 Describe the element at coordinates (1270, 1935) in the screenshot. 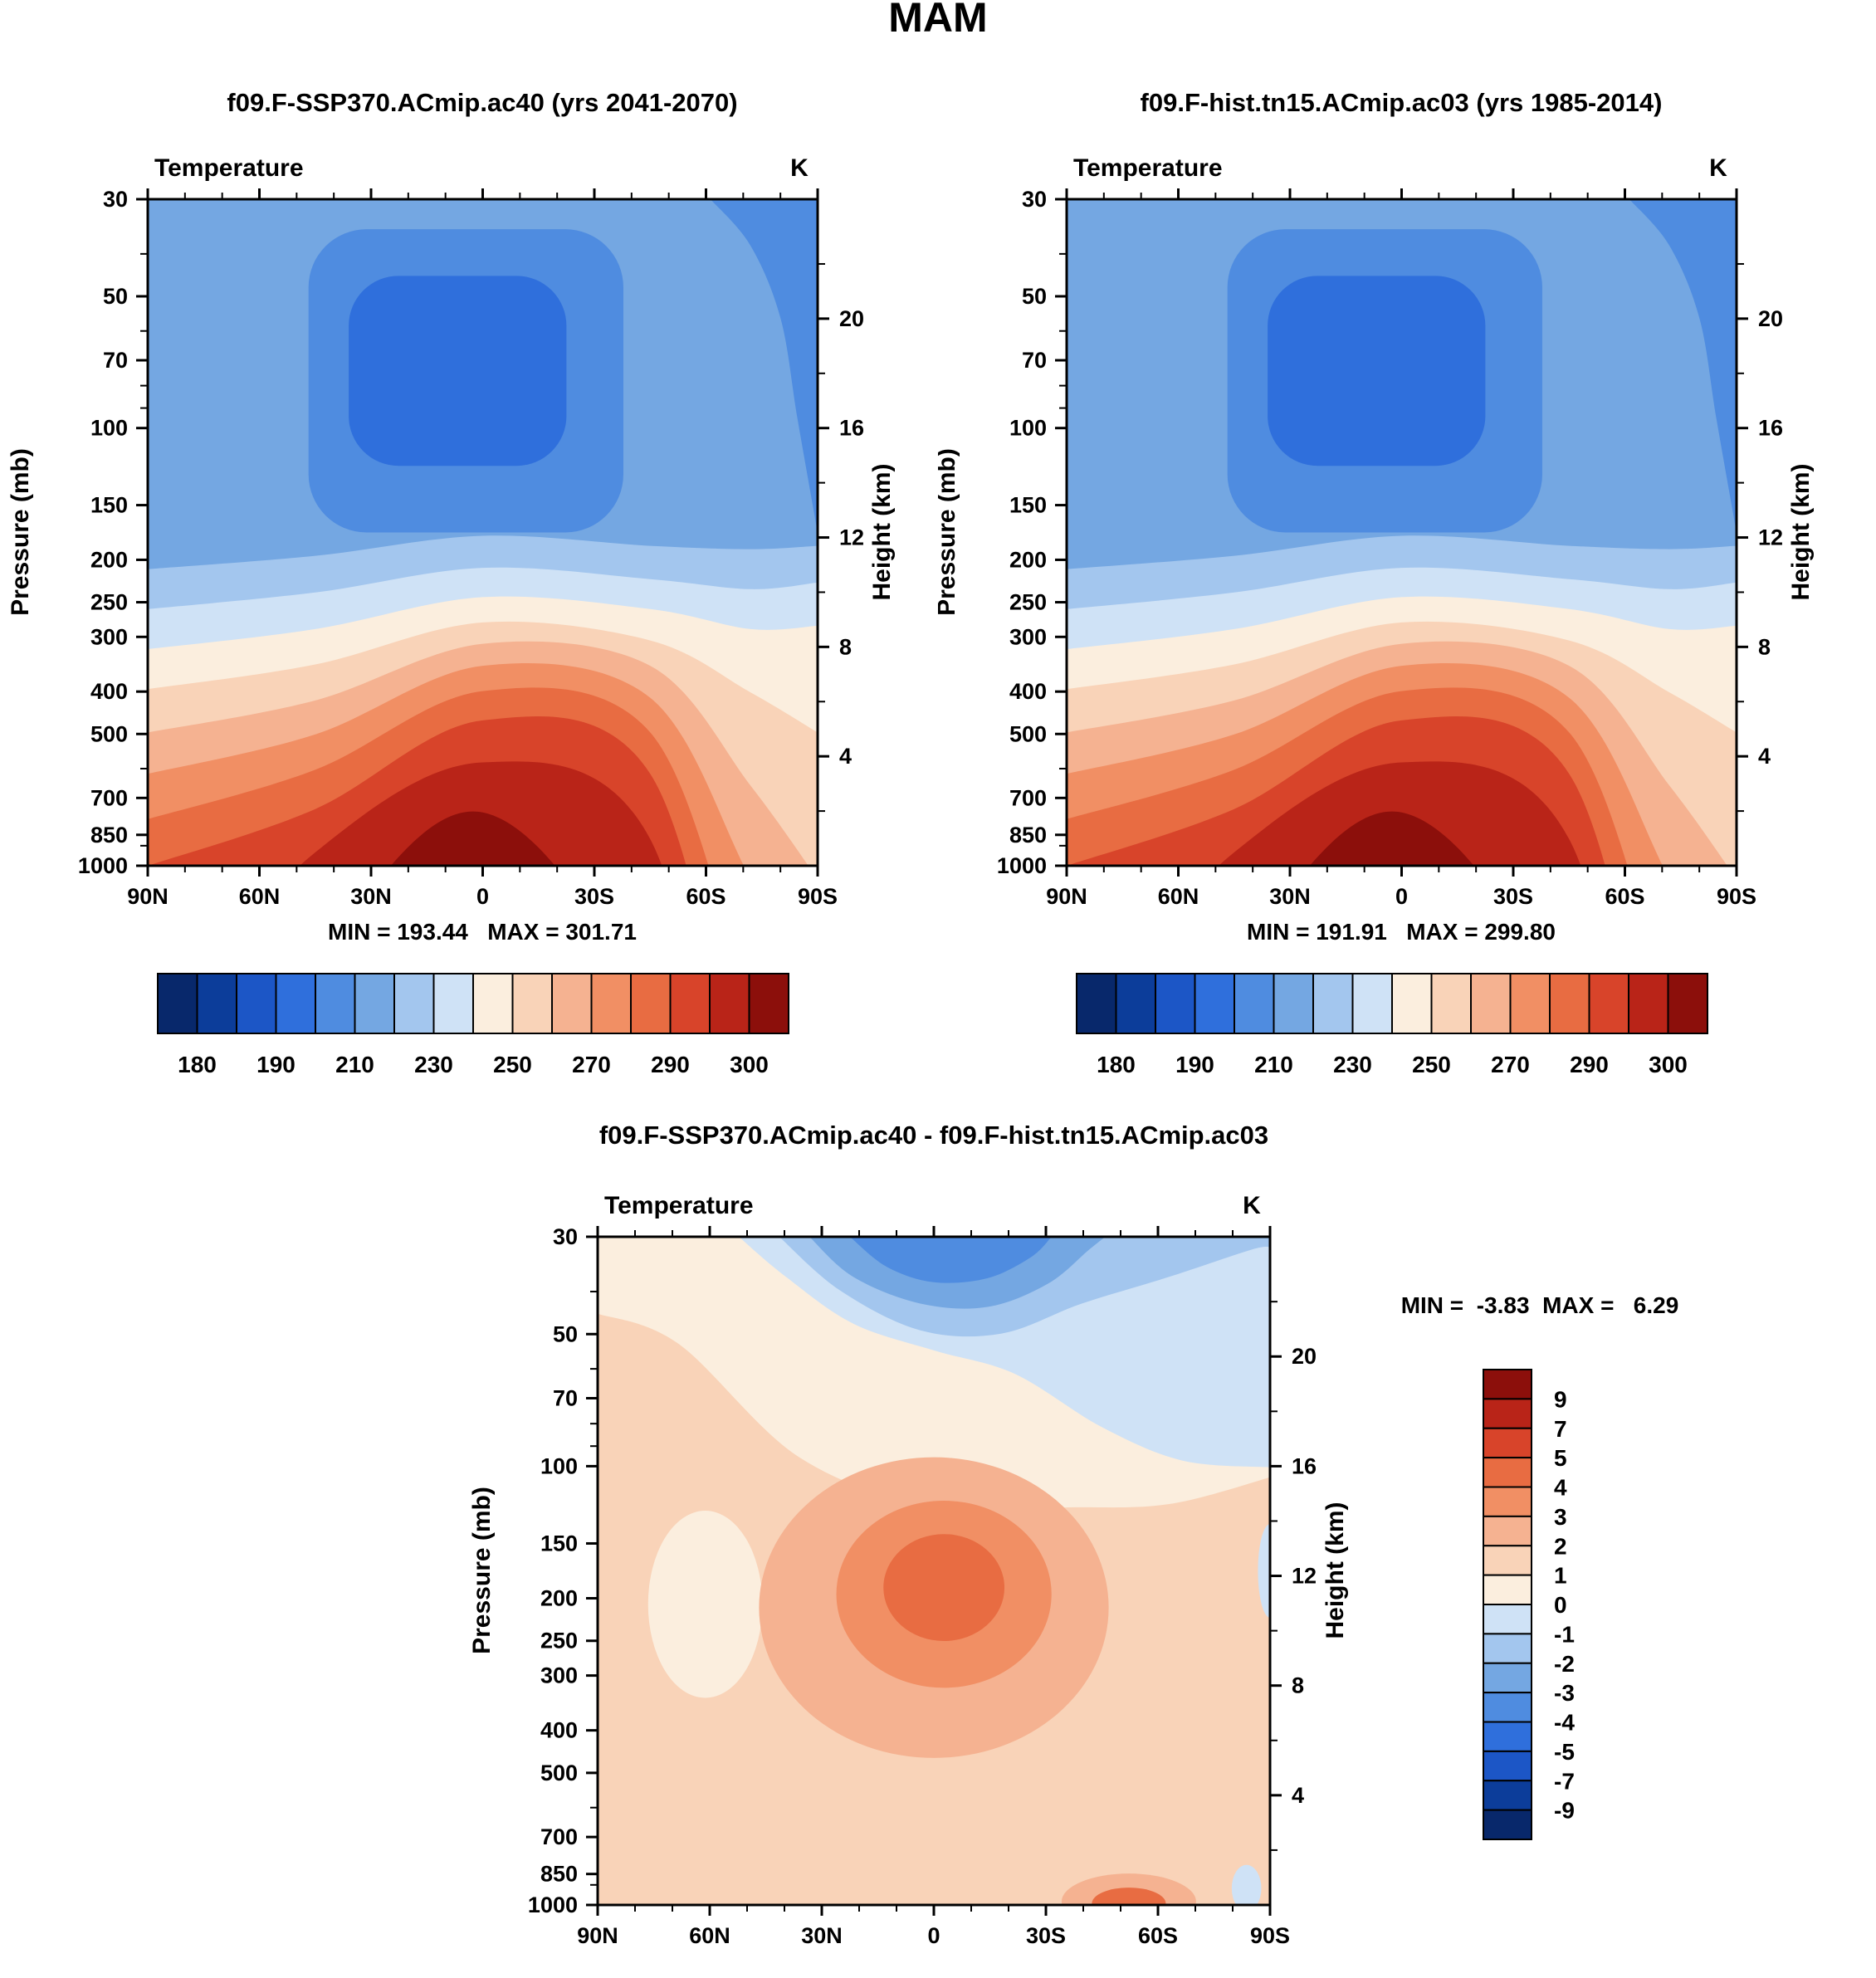

I see `lat-tick-label: 90S` at that location.